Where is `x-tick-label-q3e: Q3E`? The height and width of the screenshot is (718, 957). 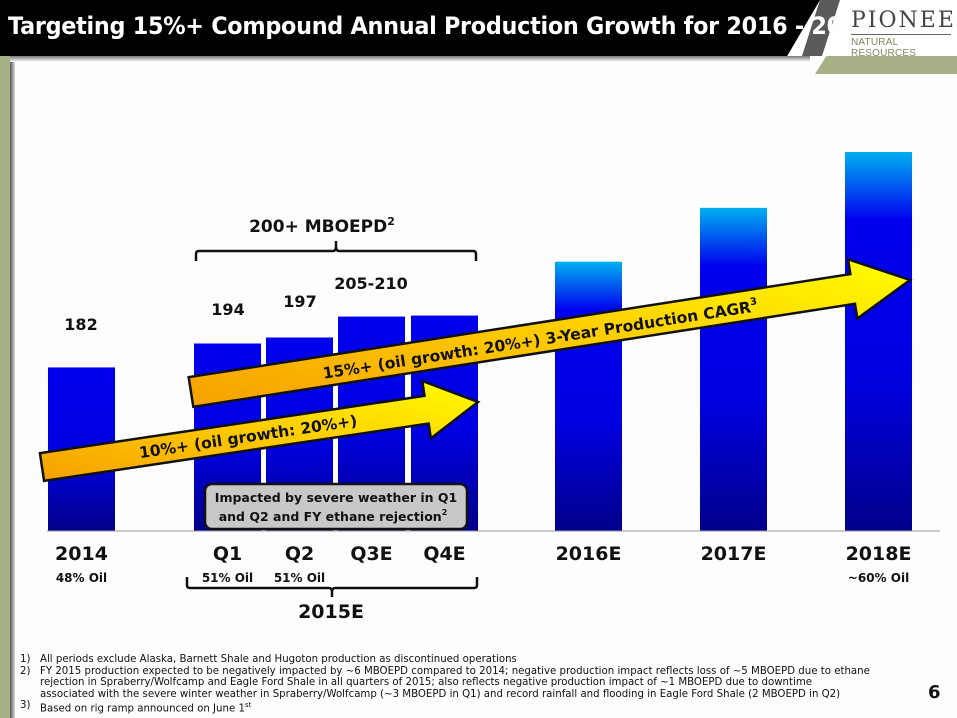 x-tick-label-q3e: Q3E is located at coordinates (371, 554).